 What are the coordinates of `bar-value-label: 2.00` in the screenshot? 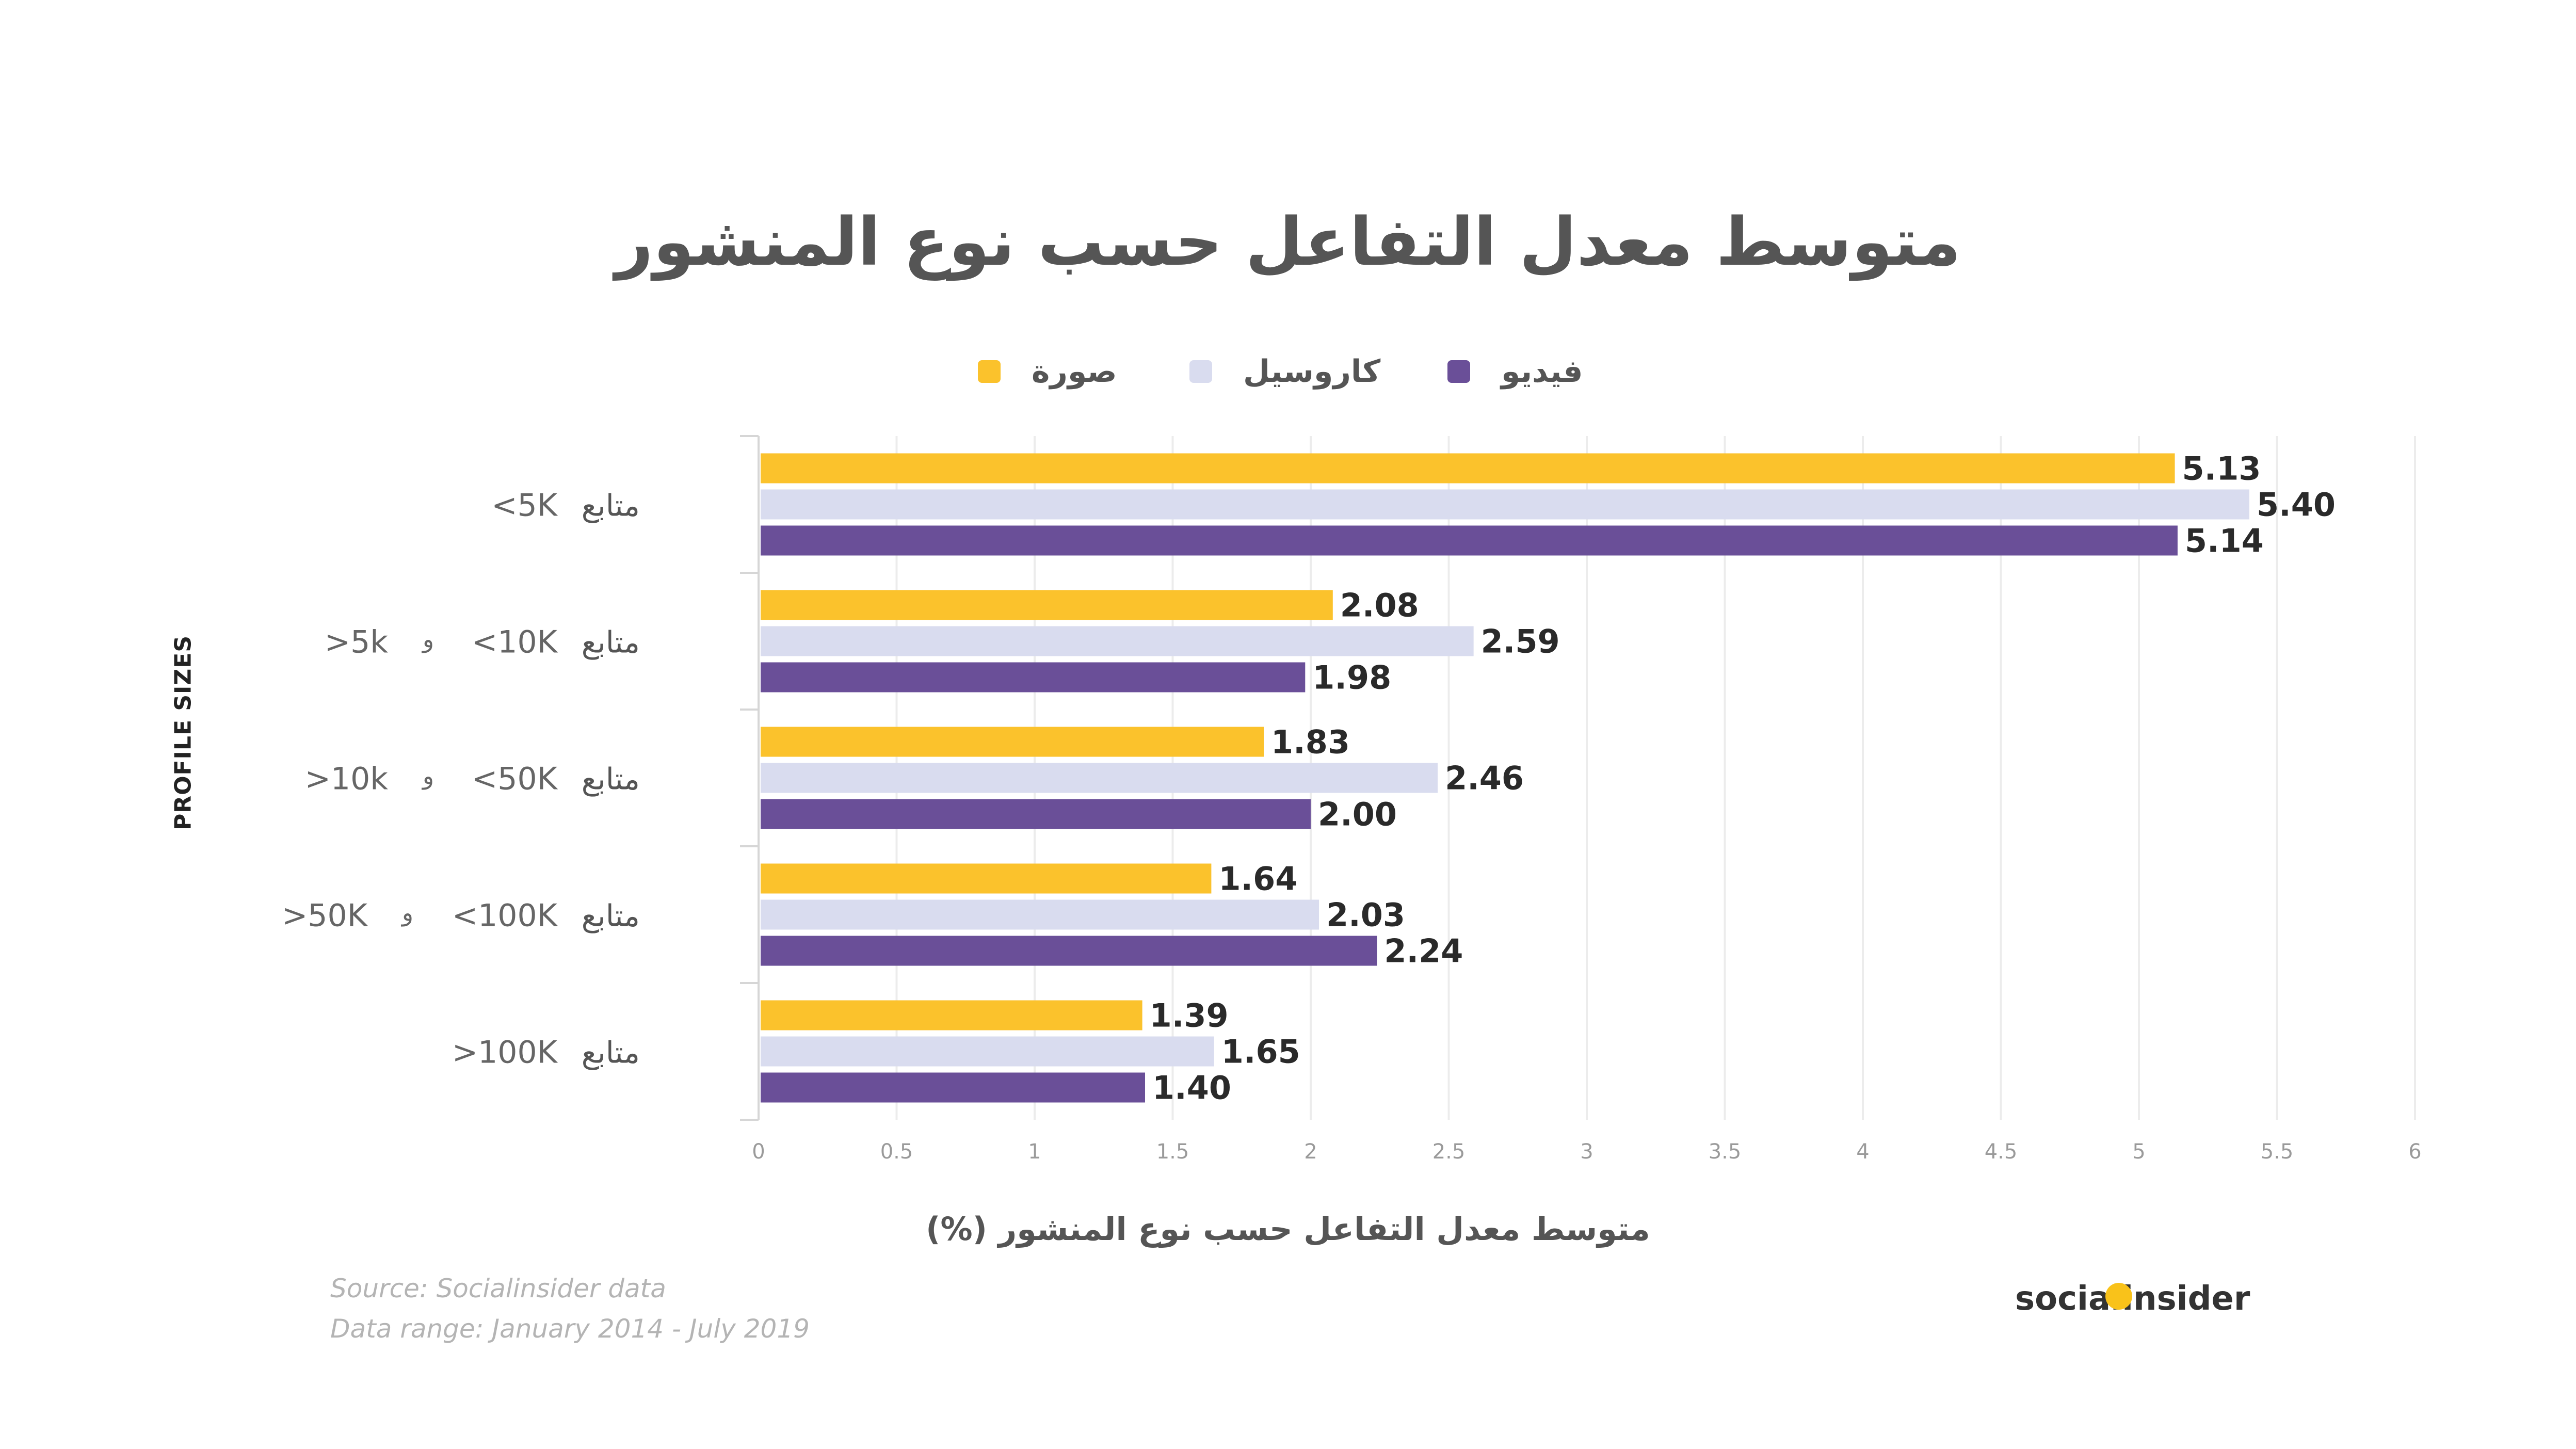 It's located at (1358, 815).